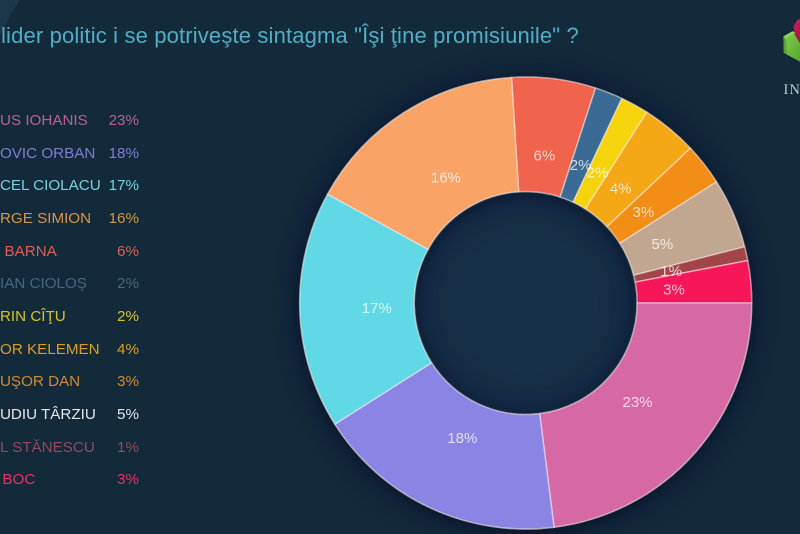 This screenshot has width=800, height=534. Describe the element at coordinates (545, 156) in the screenshot. I see `svg-text: 6%` at that location.